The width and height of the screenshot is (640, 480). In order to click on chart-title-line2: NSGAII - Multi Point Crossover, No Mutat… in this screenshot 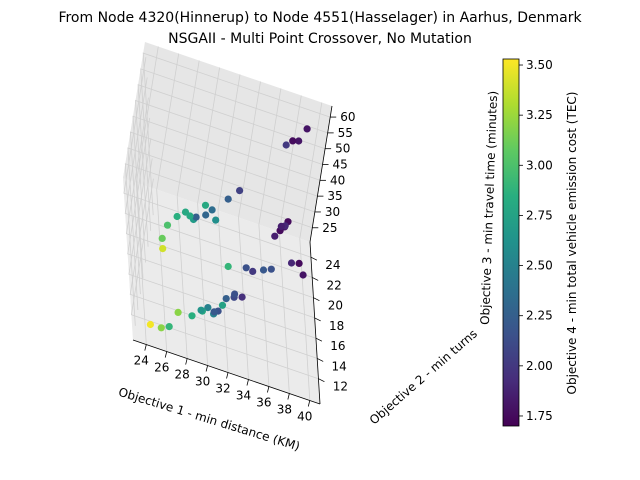, I will do `click(320, 39)`.